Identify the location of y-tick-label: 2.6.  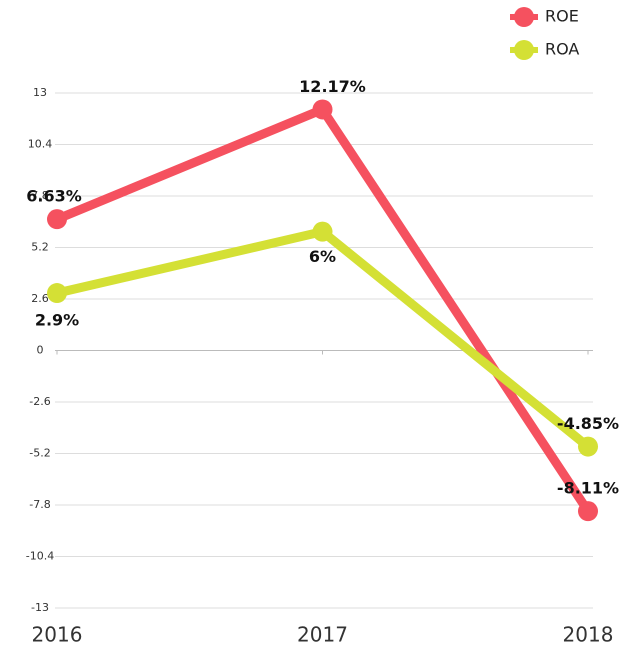
(40, 298).